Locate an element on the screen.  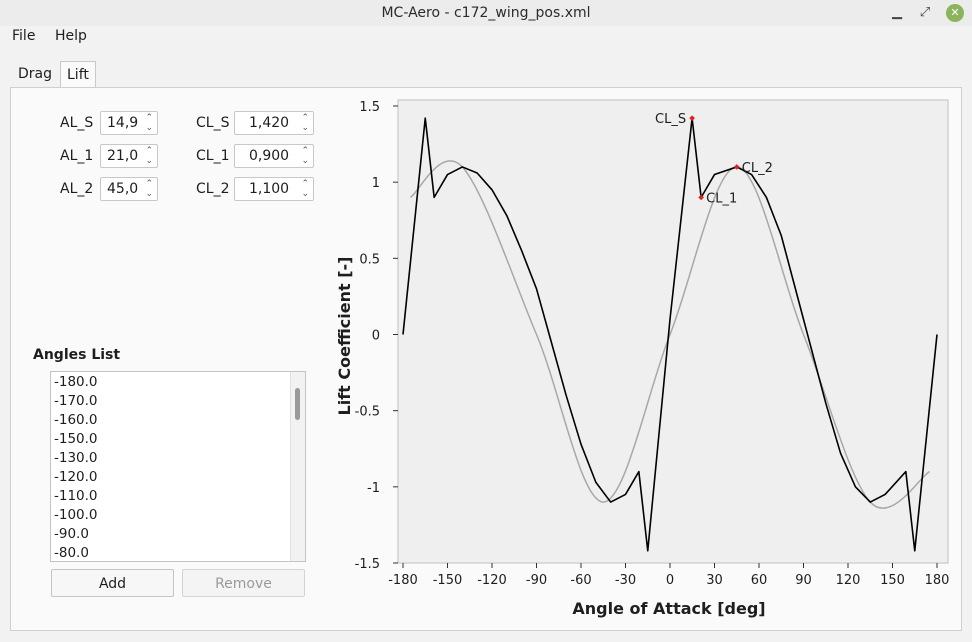
cl-2-spinbox: 1,100 ⌃ ⌄ is located at coordinates (274, 189).